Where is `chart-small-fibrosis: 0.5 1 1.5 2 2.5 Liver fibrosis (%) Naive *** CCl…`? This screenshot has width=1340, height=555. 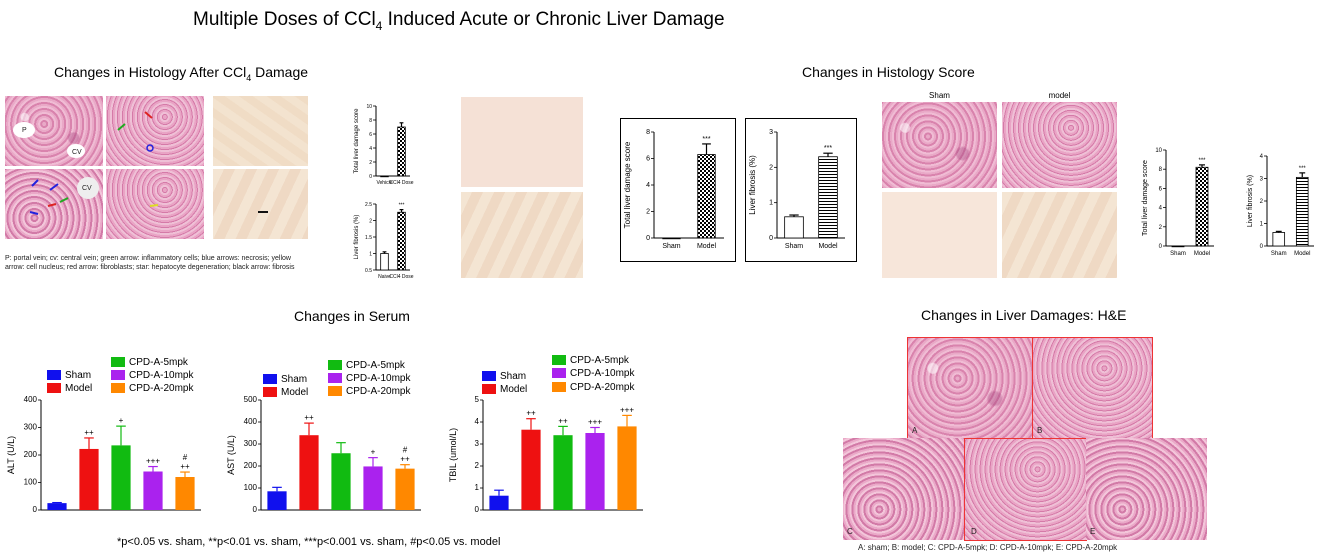 chart-small-fibrosis: 0.5 1 1.5 2 2.5 Liver fibrosis (%) Naive *** CCl… is located at coordinates (384, 241).